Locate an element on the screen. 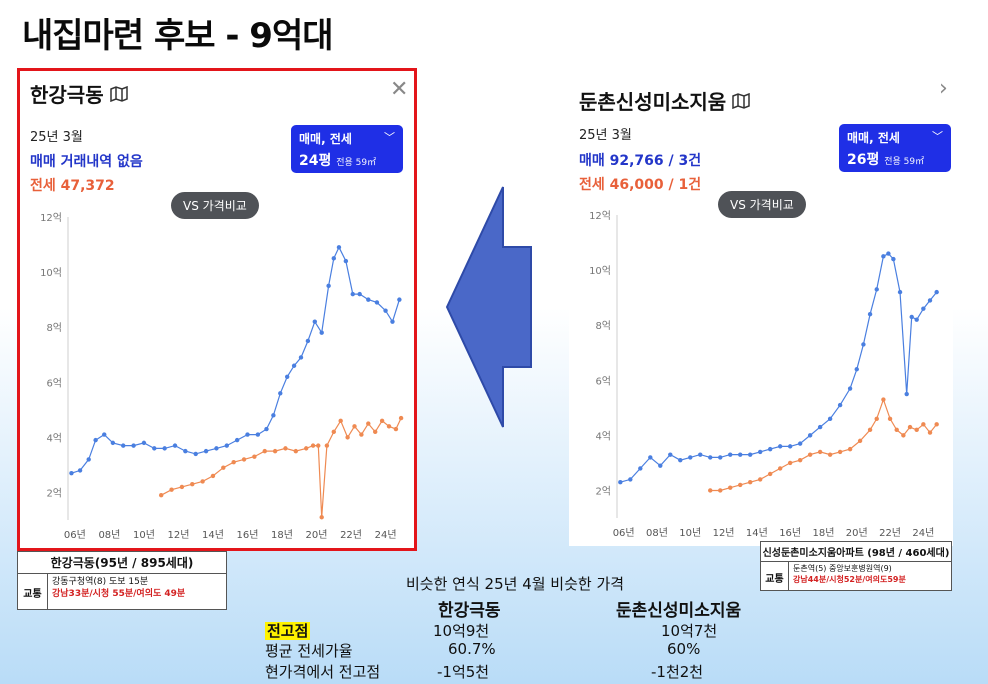 The height and width of the screenshot is (684, 988). y-tick-label: 10억 is located at coordinates (51, 273).